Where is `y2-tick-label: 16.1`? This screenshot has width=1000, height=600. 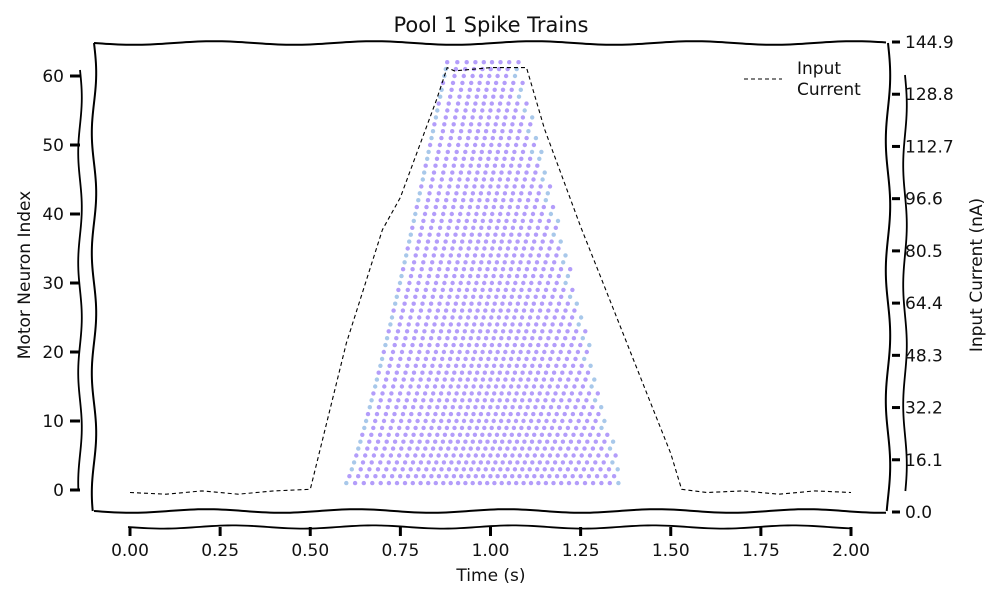
y2-tick-label: 16.1 is located at coordinates (924, 461).